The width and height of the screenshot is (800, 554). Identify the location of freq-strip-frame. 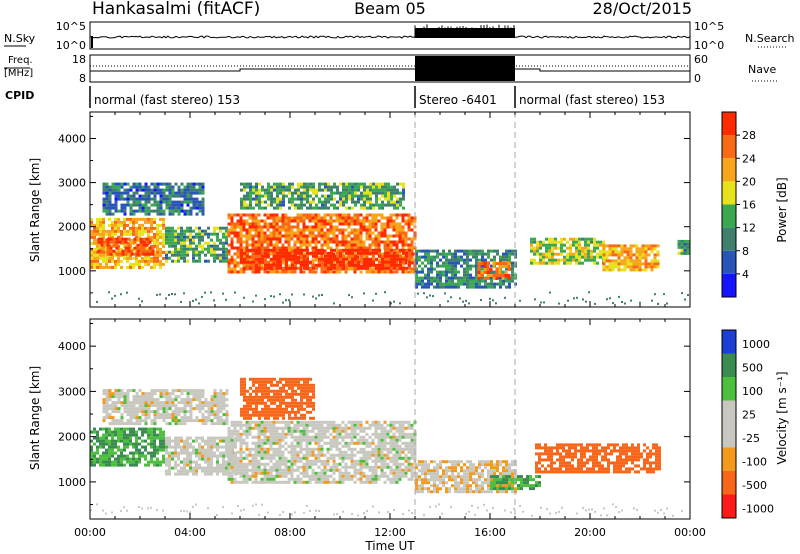
(390, 68).